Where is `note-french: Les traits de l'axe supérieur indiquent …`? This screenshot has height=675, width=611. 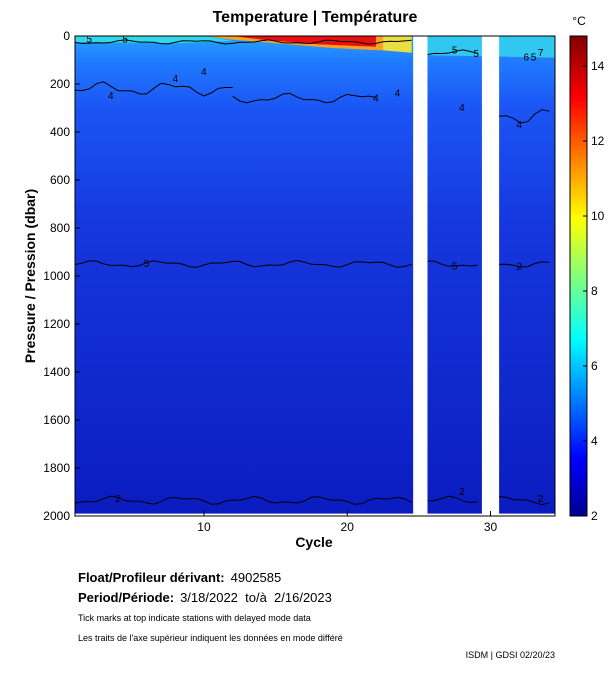
note-french: Les traits de l'axe supérieur indiquent … is located at coordinates (210, 638).